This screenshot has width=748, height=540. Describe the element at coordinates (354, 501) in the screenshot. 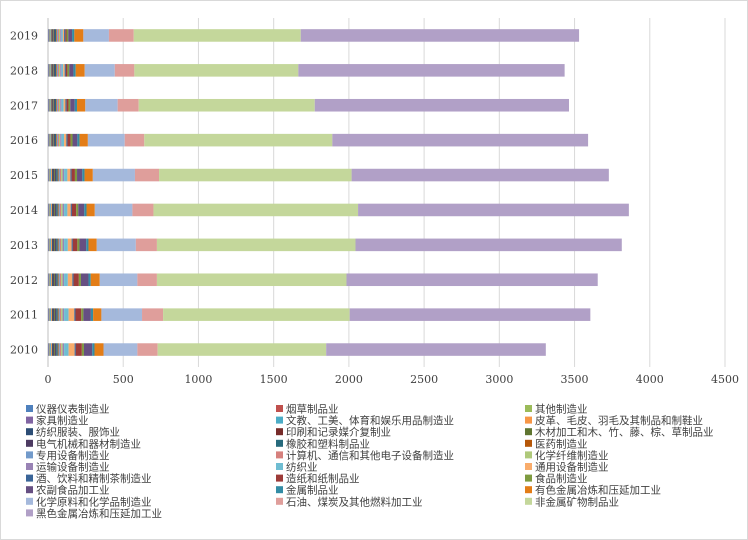

I see `legend-label: 石油、煤炭及其他燃料加工业` at that location.